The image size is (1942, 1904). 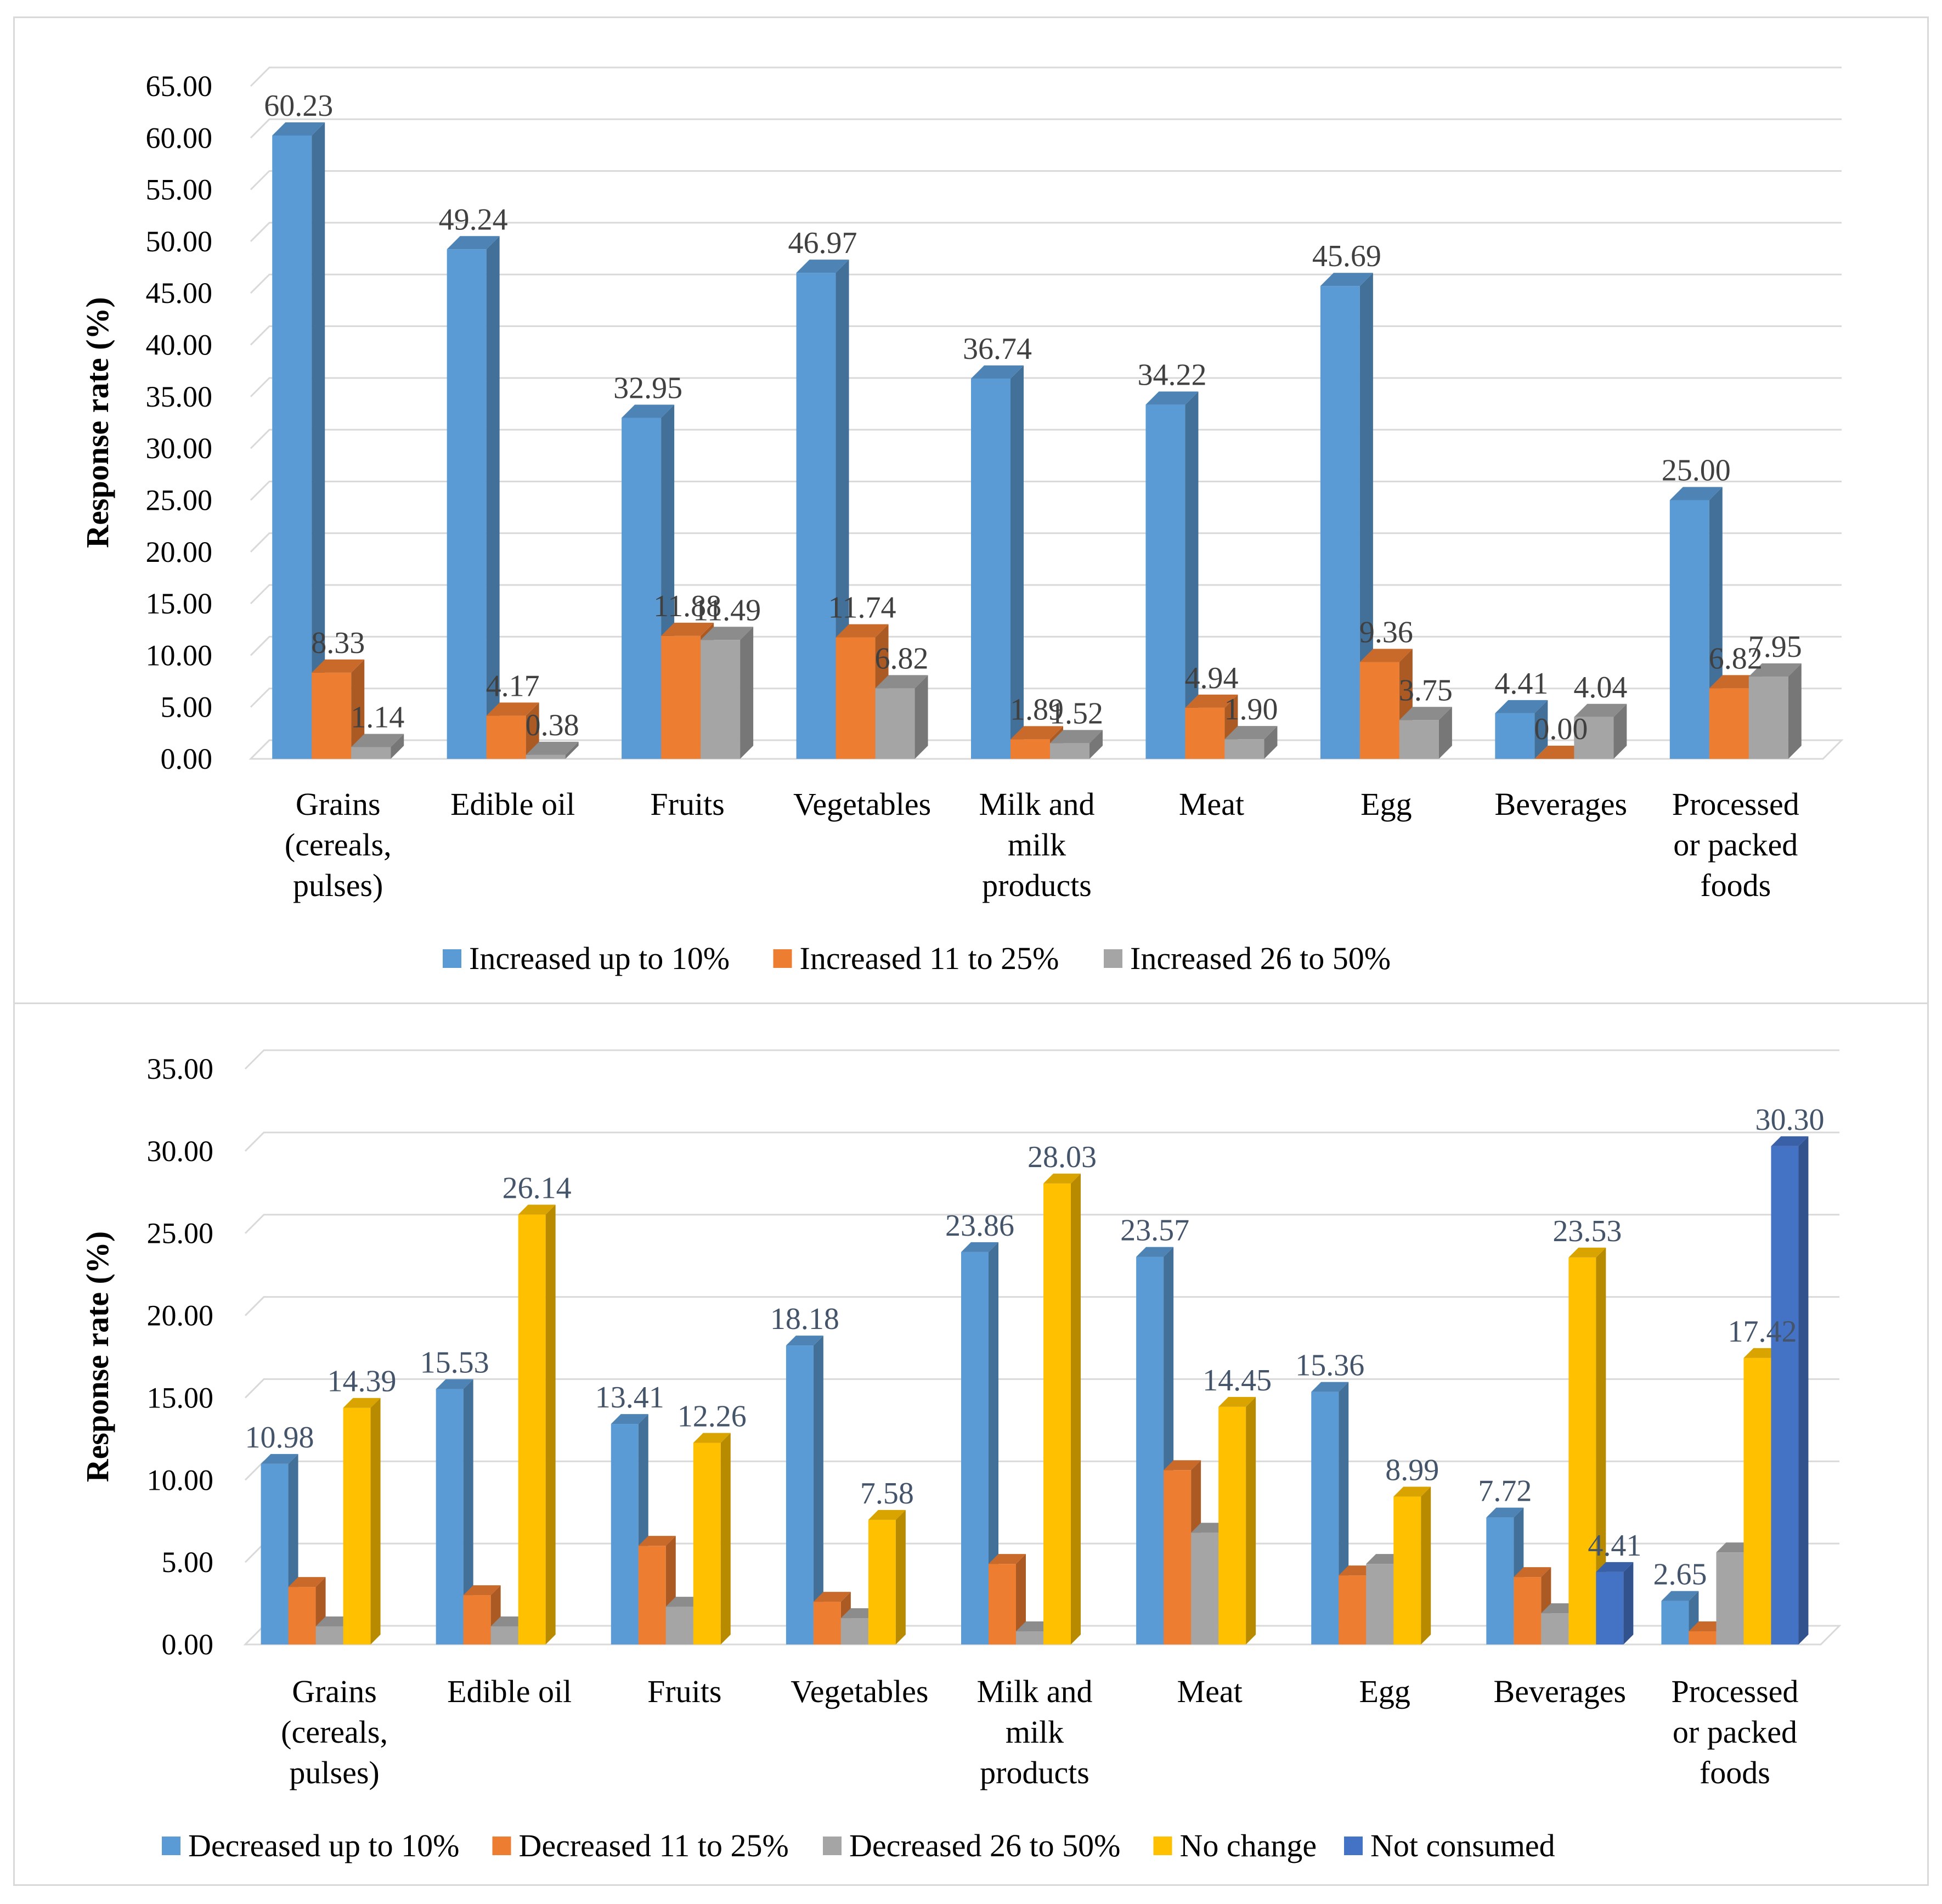 I want to click on data-label: 13.41, so click(x=629, y=1398).